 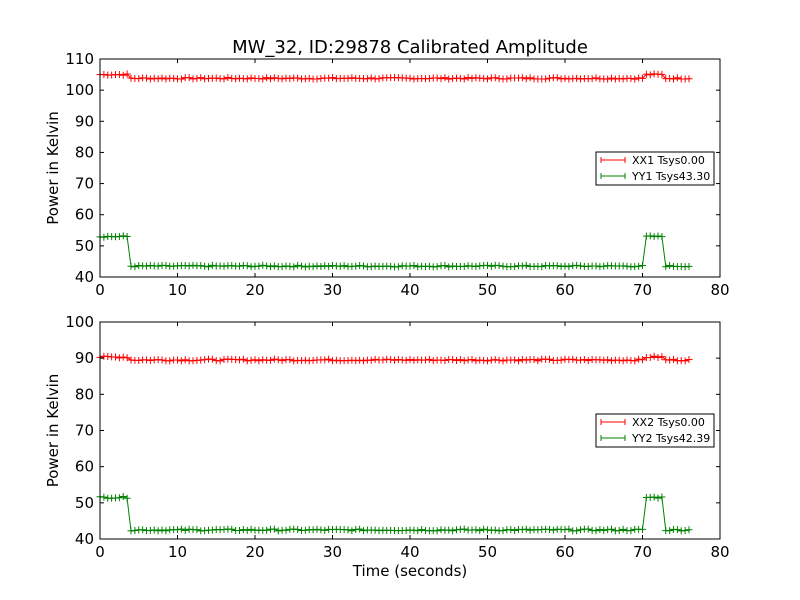 What do you see at coordinates (410, 47) in the screenshot?
I see `figure-title: MW_32, ID:29878 Calibrated Amplitude` at bounding box center [410, 47].